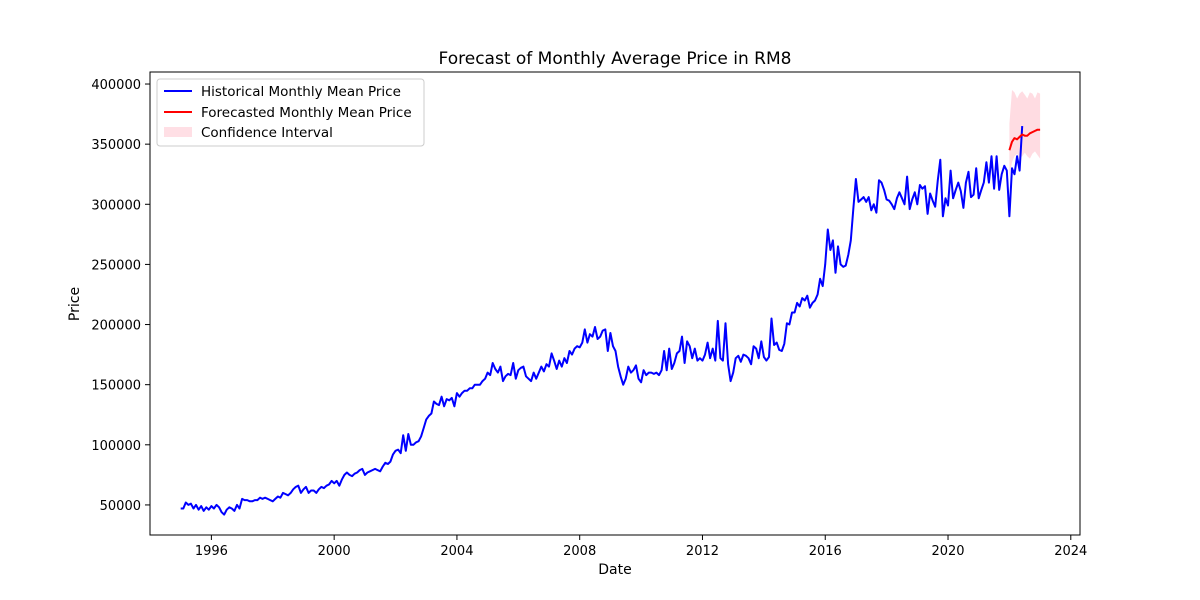 Image resolution: width=1200 pixels, height=600 pixels. What do you see at coordinates (641, 547) in the screenshot?
I see `x-axis: 1996 2000 2004 2008 2012 2016 2020 2024` at bounding box center [641, 547].